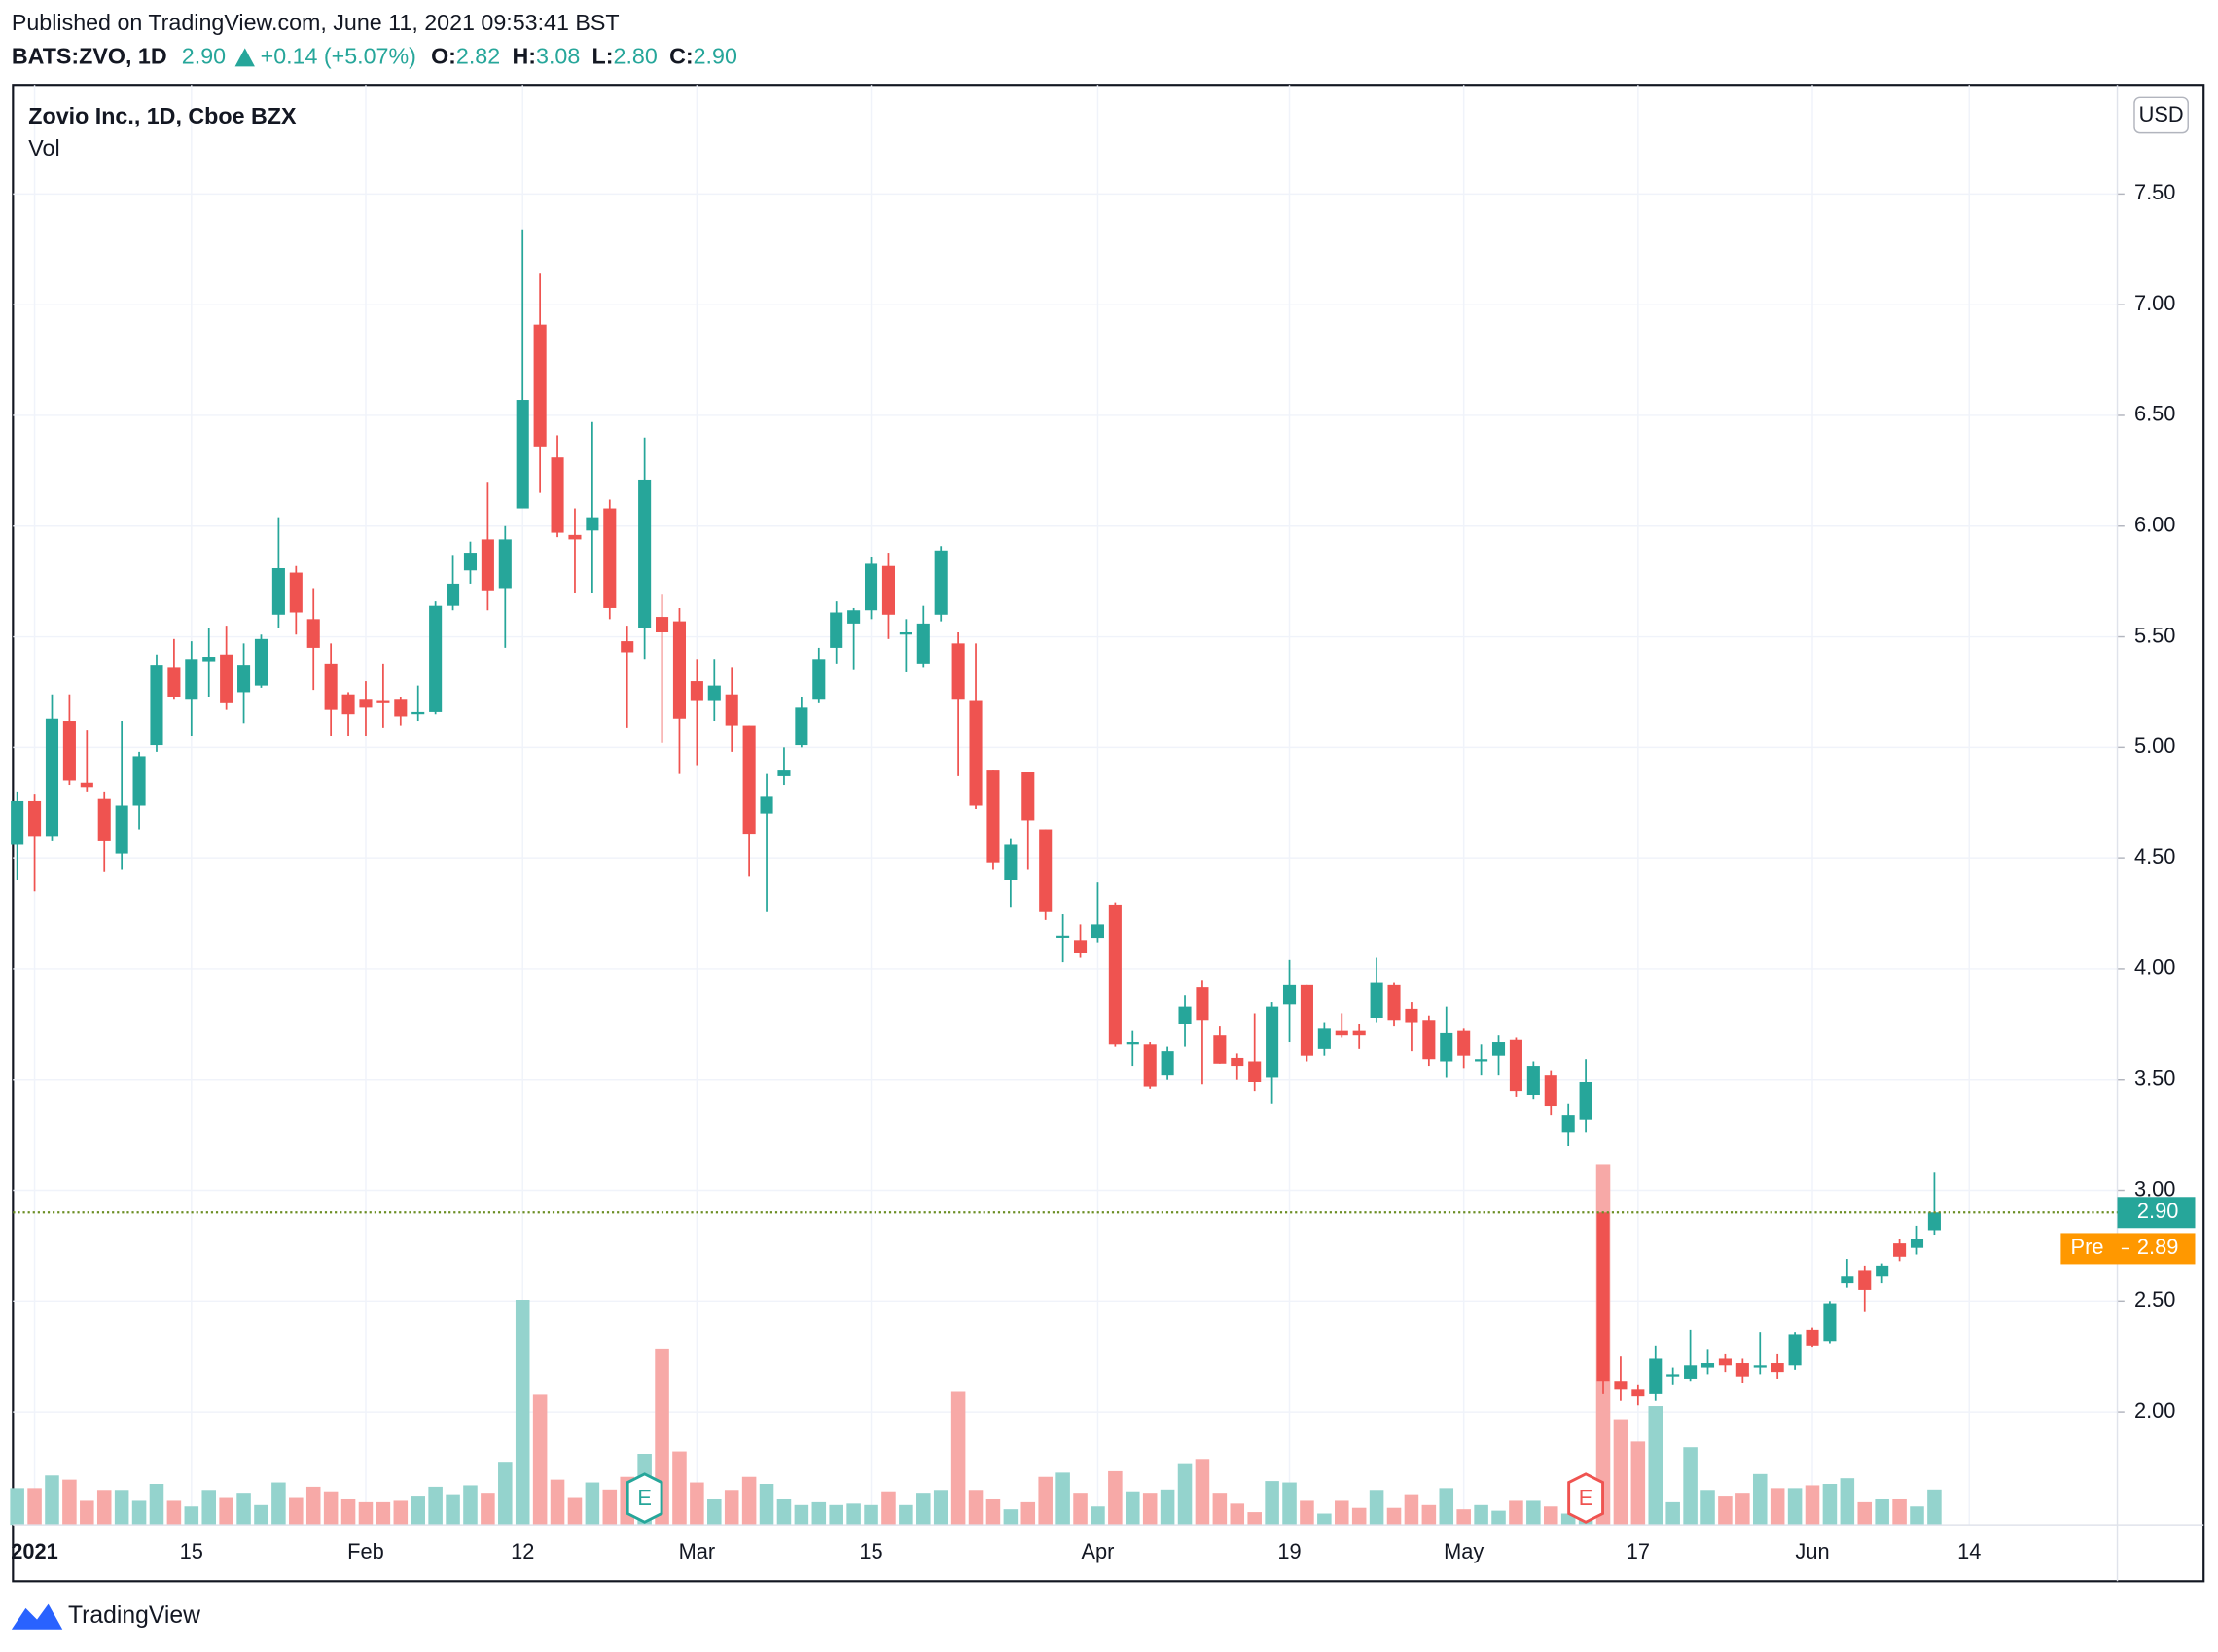 The image size is (2218, 1652). Describe the element at coordinates (522, 1551) in the screenshot. I see `x-tick-label: 12` at that location.